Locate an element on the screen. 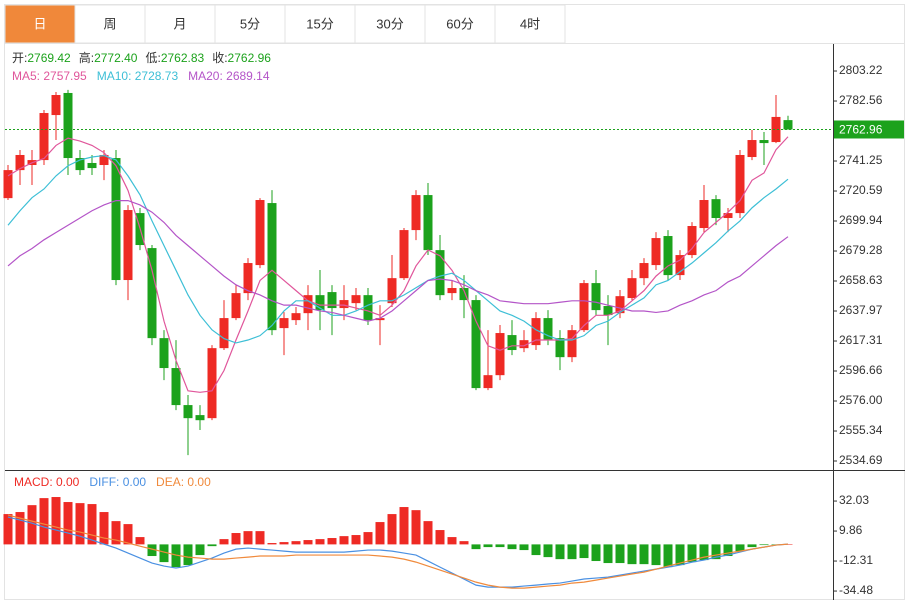 The height and width of the screenshot is (600, 910). tab-label: 60分 is located at coordinates (459, 23).